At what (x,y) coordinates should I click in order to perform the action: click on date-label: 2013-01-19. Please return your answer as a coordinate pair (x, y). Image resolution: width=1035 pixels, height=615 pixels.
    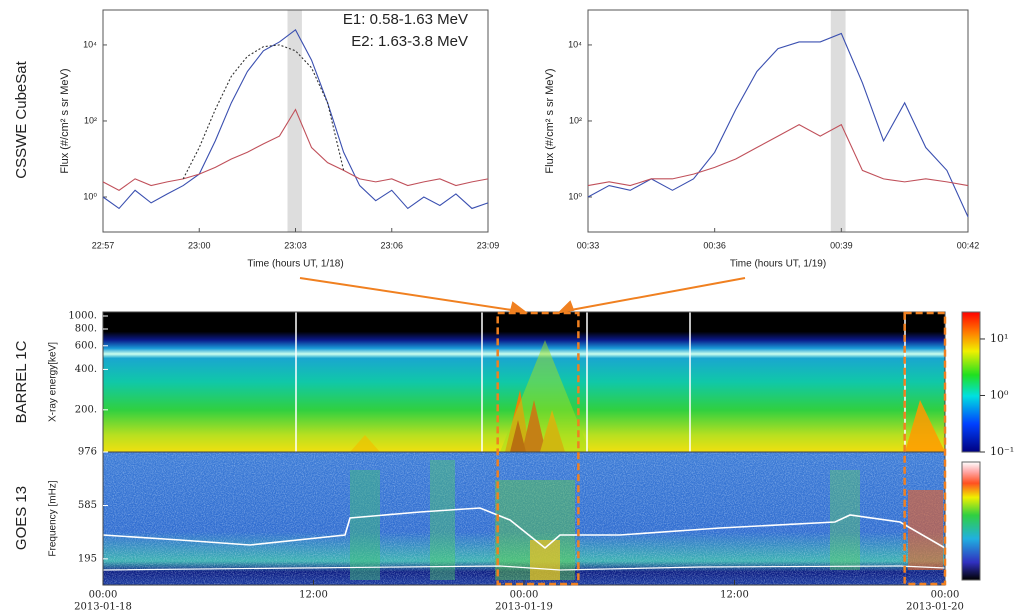
    Looking at the image, I should click on (524, 607).